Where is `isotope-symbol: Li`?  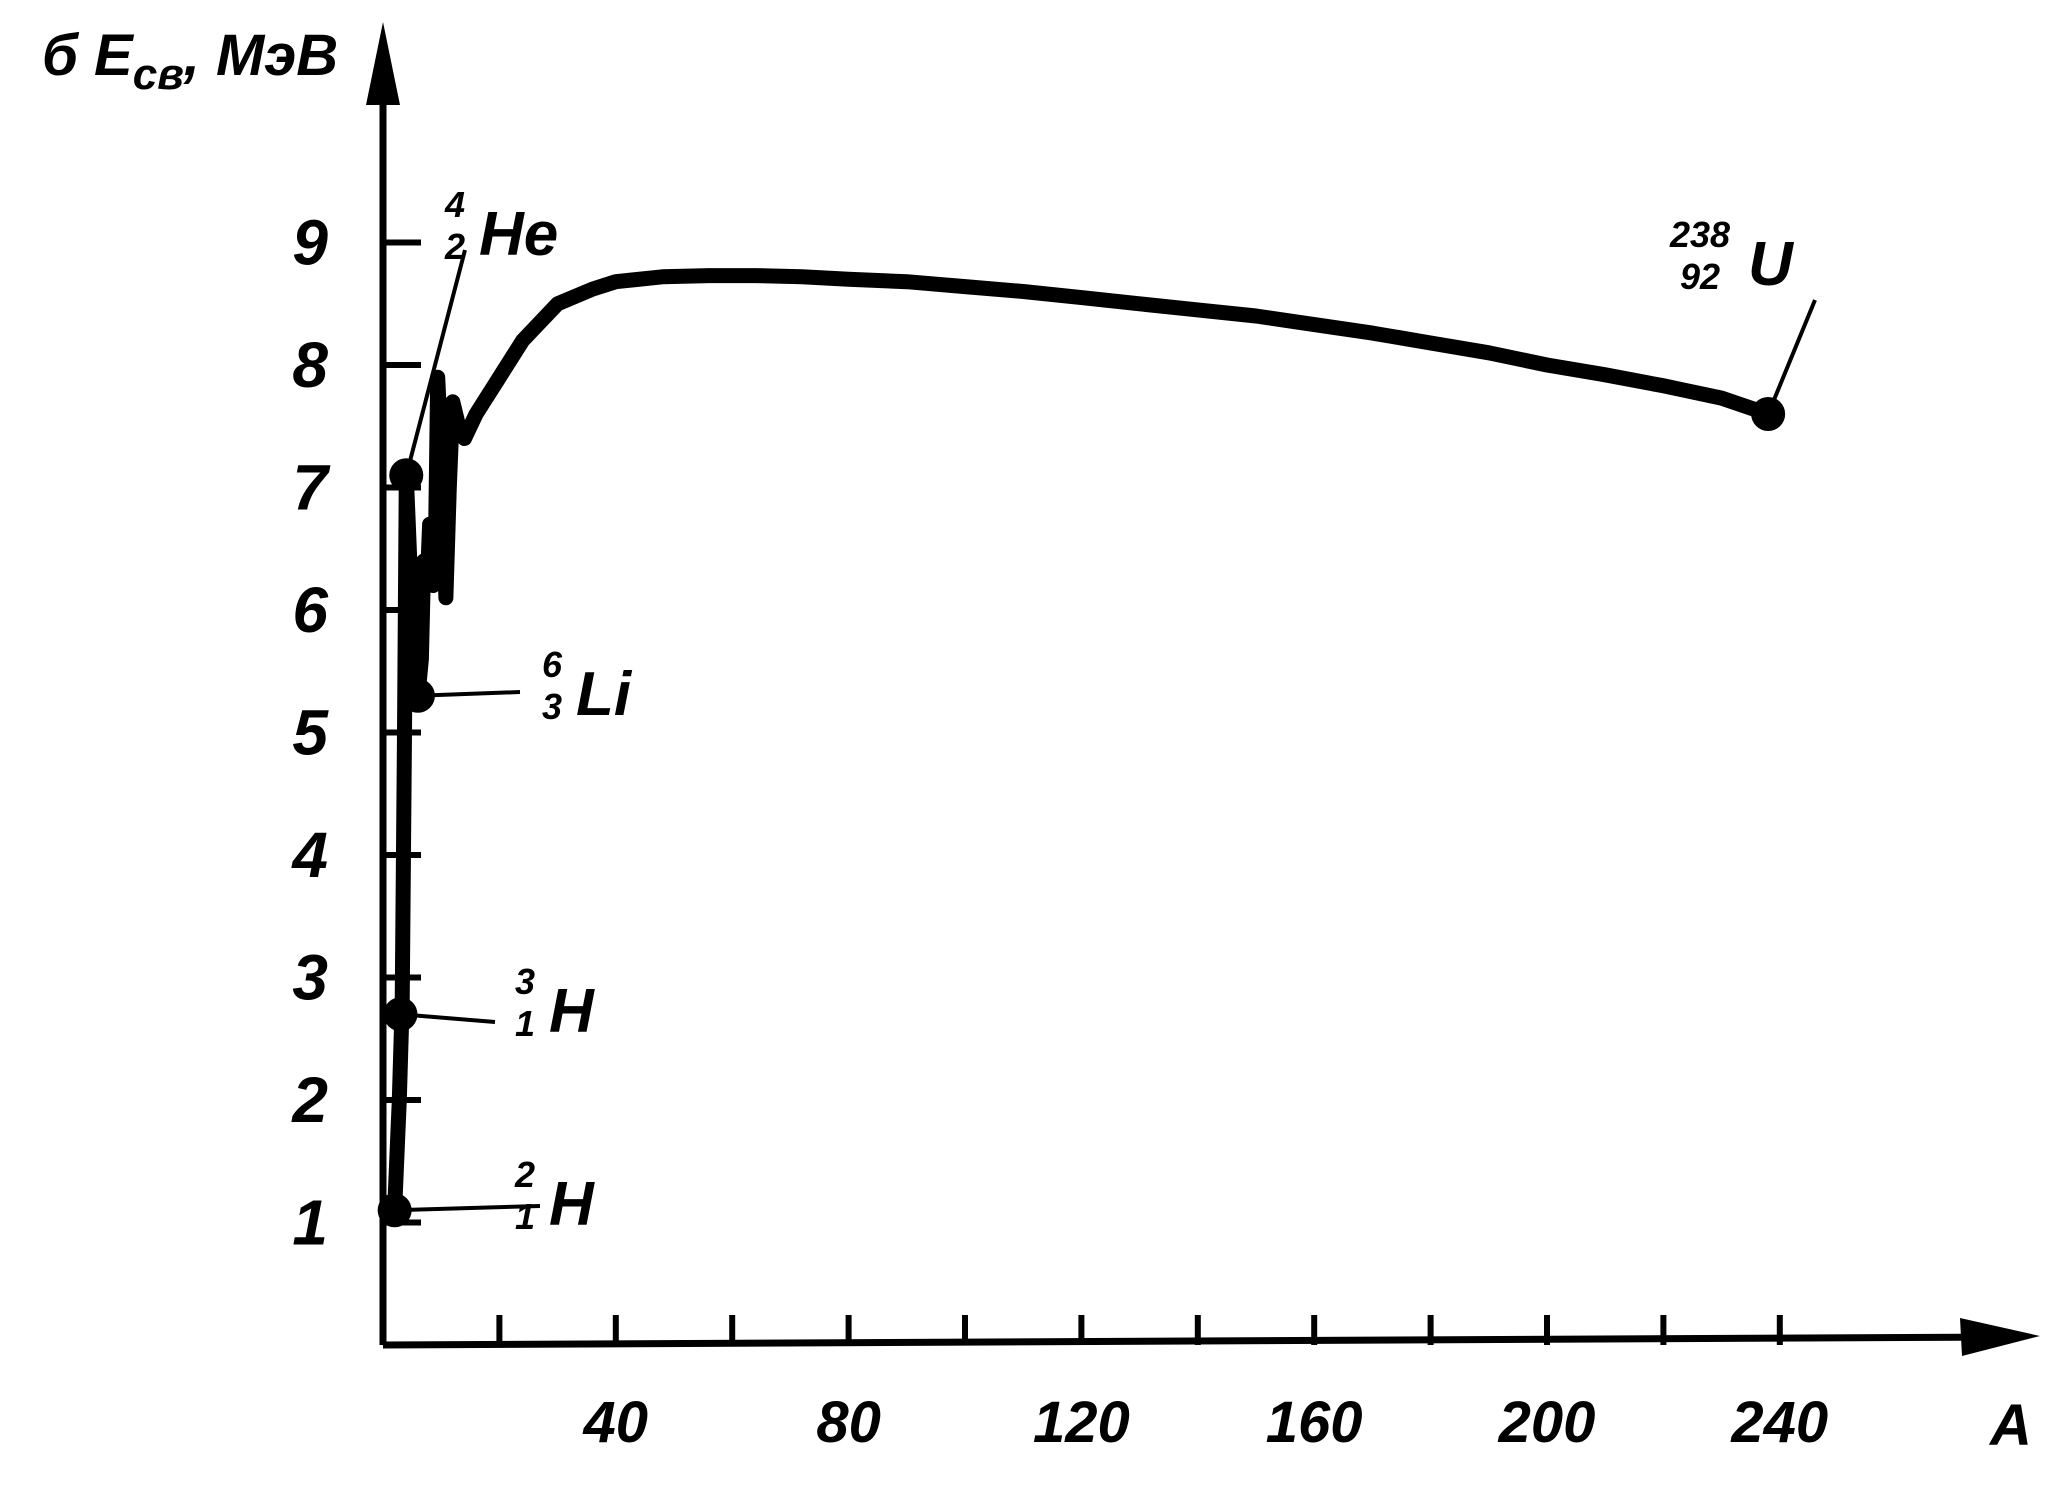 isotope-symbol: Li is located at coordinates (604, 694).